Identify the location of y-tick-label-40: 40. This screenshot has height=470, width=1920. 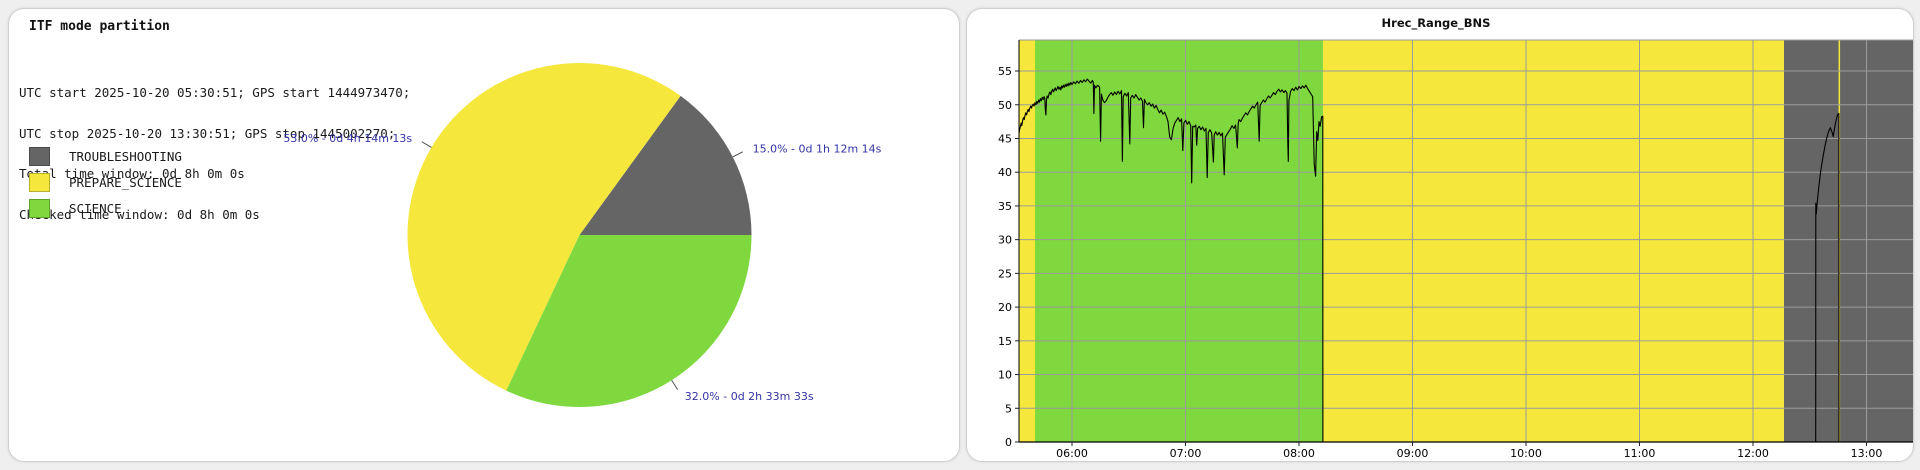
(1005, 172).